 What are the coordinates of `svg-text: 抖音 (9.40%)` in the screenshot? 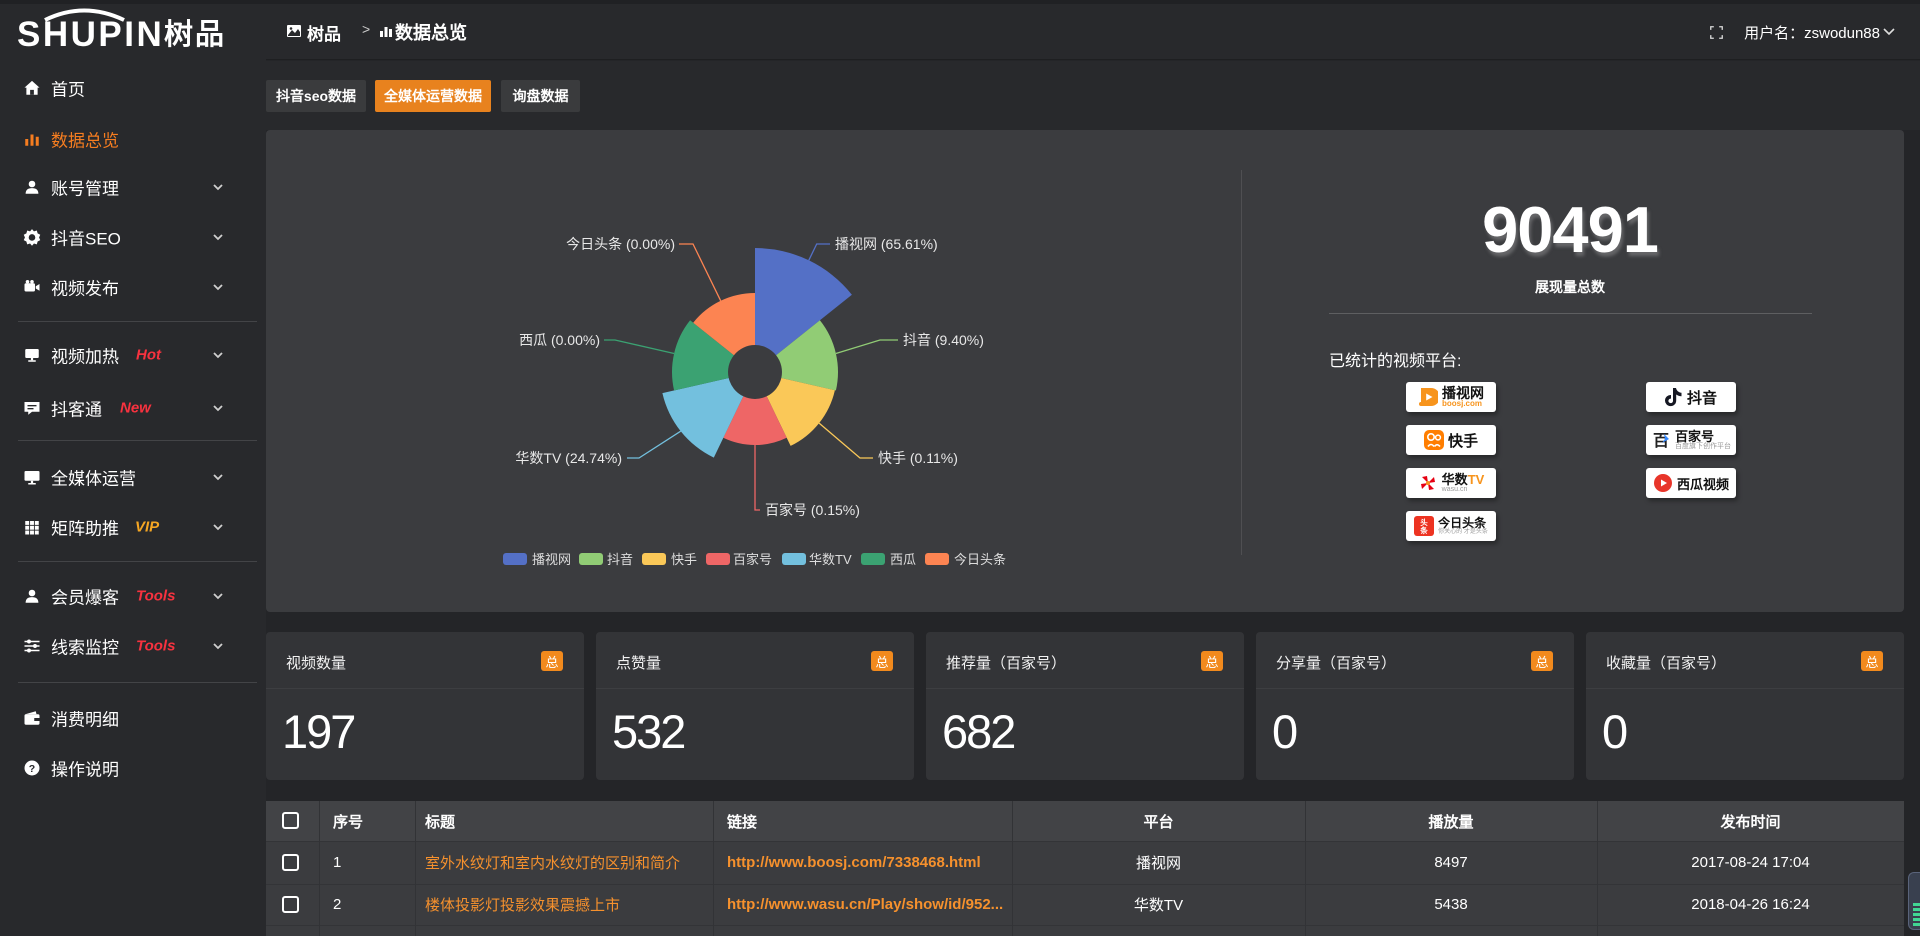 It's located at (943, 340).